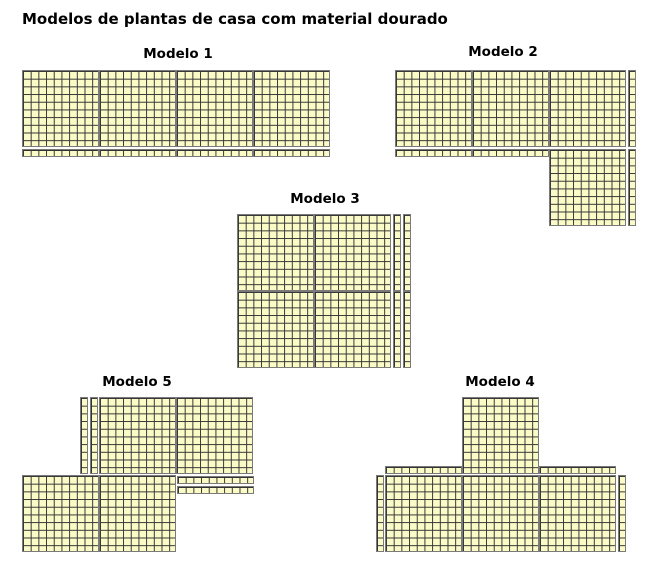 This screenshot has width=663, height=569. Describe the element at coordinates (503, 52) in the screenshot. I see `model-2-label: Modelo 2` at that location.